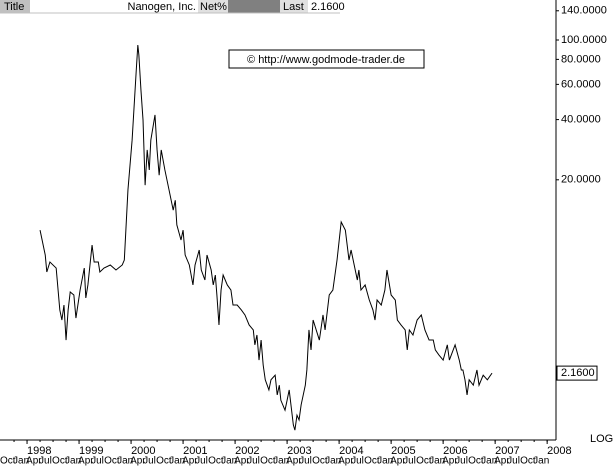  I want to click on y-tick-label: 80.0000, so click(581, 59).